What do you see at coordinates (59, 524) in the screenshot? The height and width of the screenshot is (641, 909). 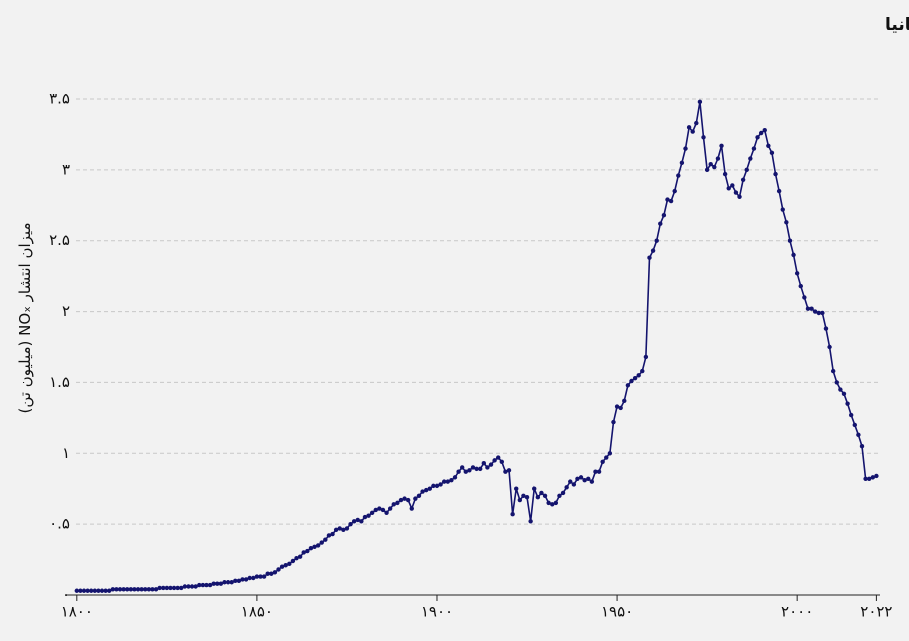 I see `y-tick-label: ۰.۵` at bounding box center [59, 524].